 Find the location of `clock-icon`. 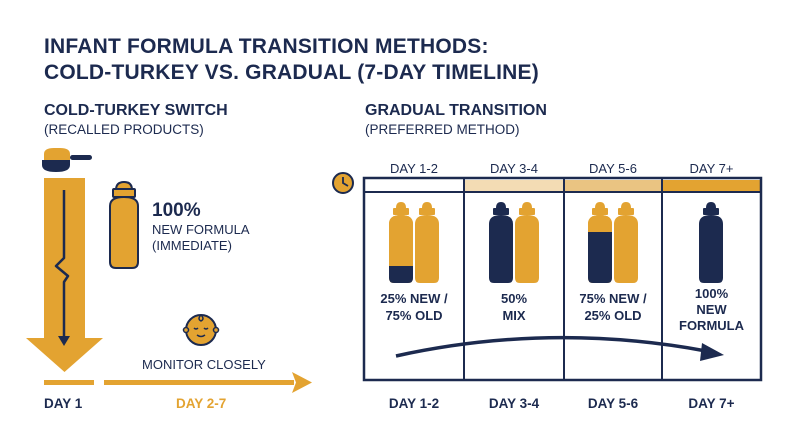

clock-icon is located at coordinates (343, 183).